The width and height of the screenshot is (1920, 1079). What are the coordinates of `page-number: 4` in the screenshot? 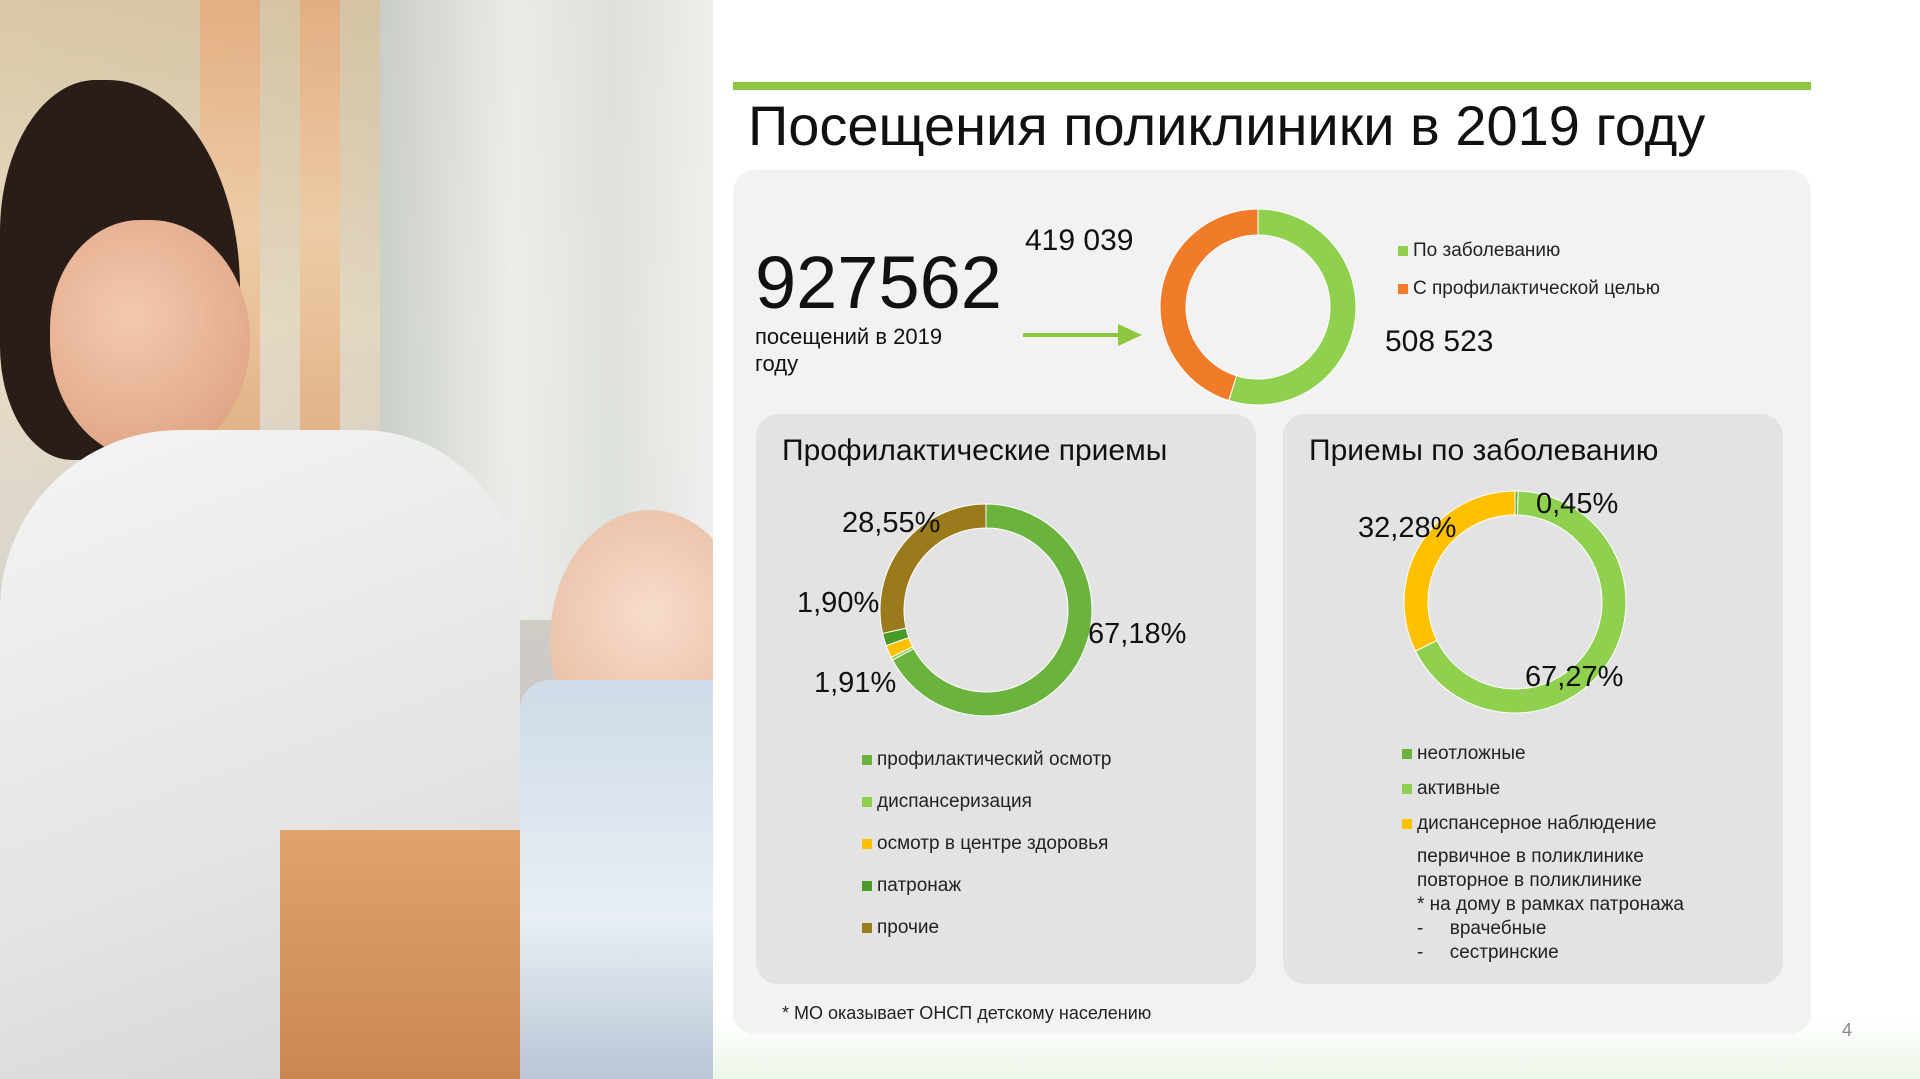 It's located at (1847, 1030).